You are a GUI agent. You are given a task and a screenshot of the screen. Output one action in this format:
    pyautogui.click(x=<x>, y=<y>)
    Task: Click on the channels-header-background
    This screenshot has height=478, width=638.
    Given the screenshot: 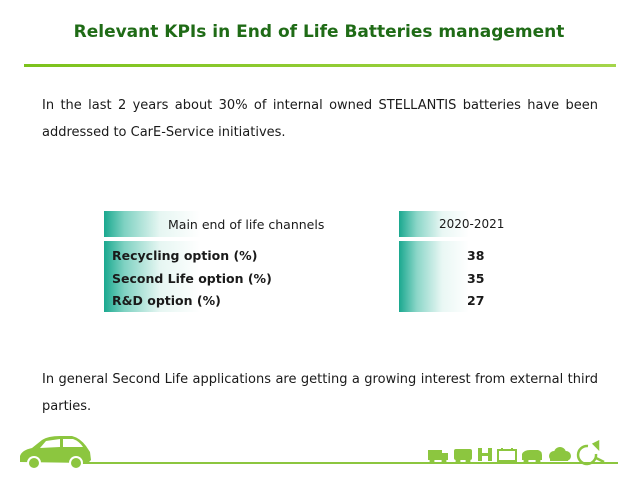 What is the action you would take?
    pyautogui.click(x=231, y=224)
    